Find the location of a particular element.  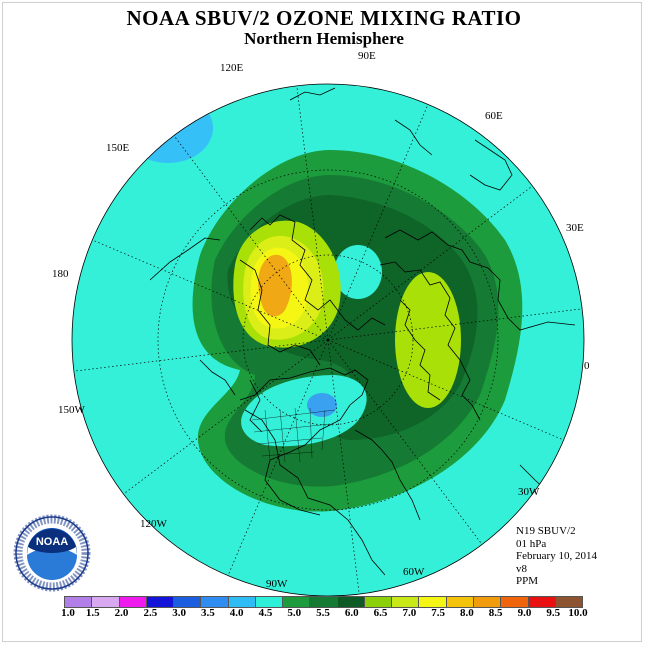

logo-sky is located at coordinates (52, 541).